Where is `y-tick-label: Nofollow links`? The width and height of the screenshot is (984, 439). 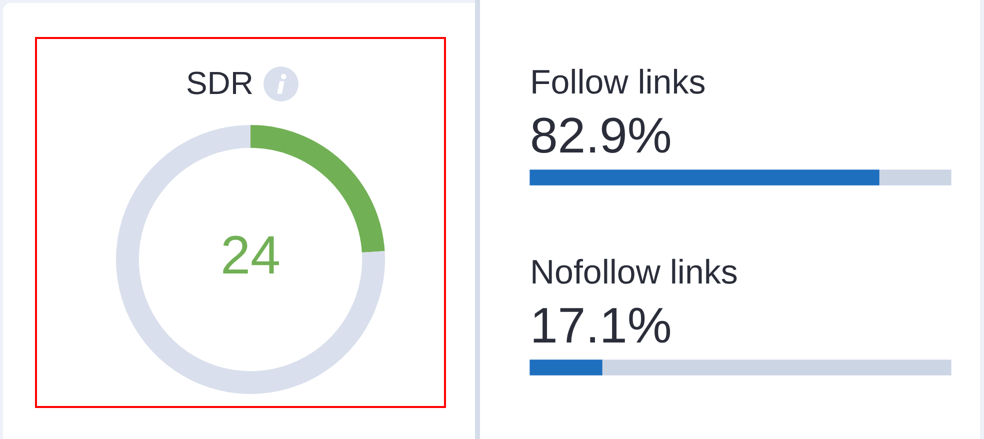
y-tick-label: Nofollow links is located at coordinates (634, 273).